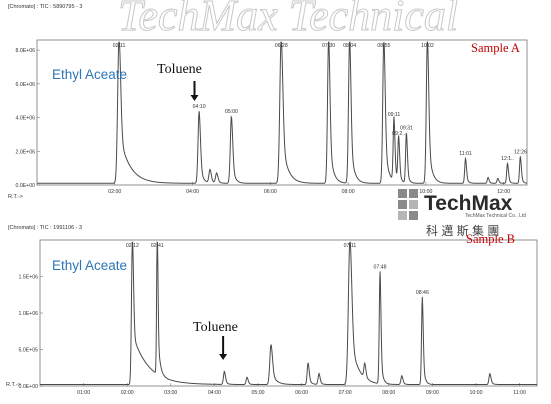  Describe the element at coordinates (194, 98) in the screenshot. I see `chart-top-arrow-head` at that location.